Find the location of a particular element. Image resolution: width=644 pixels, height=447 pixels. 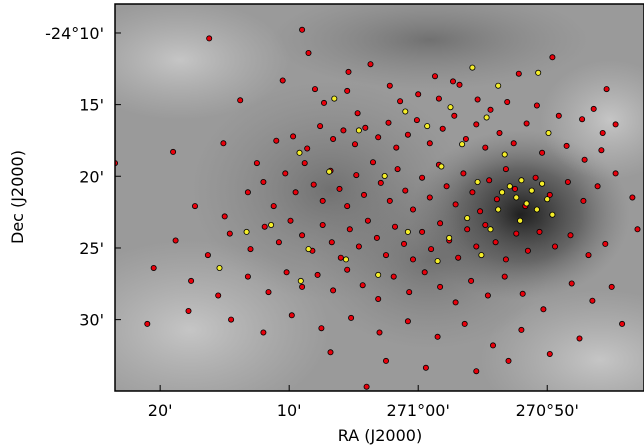

x-tick-label: 20' is located at coordinates (160, 410).